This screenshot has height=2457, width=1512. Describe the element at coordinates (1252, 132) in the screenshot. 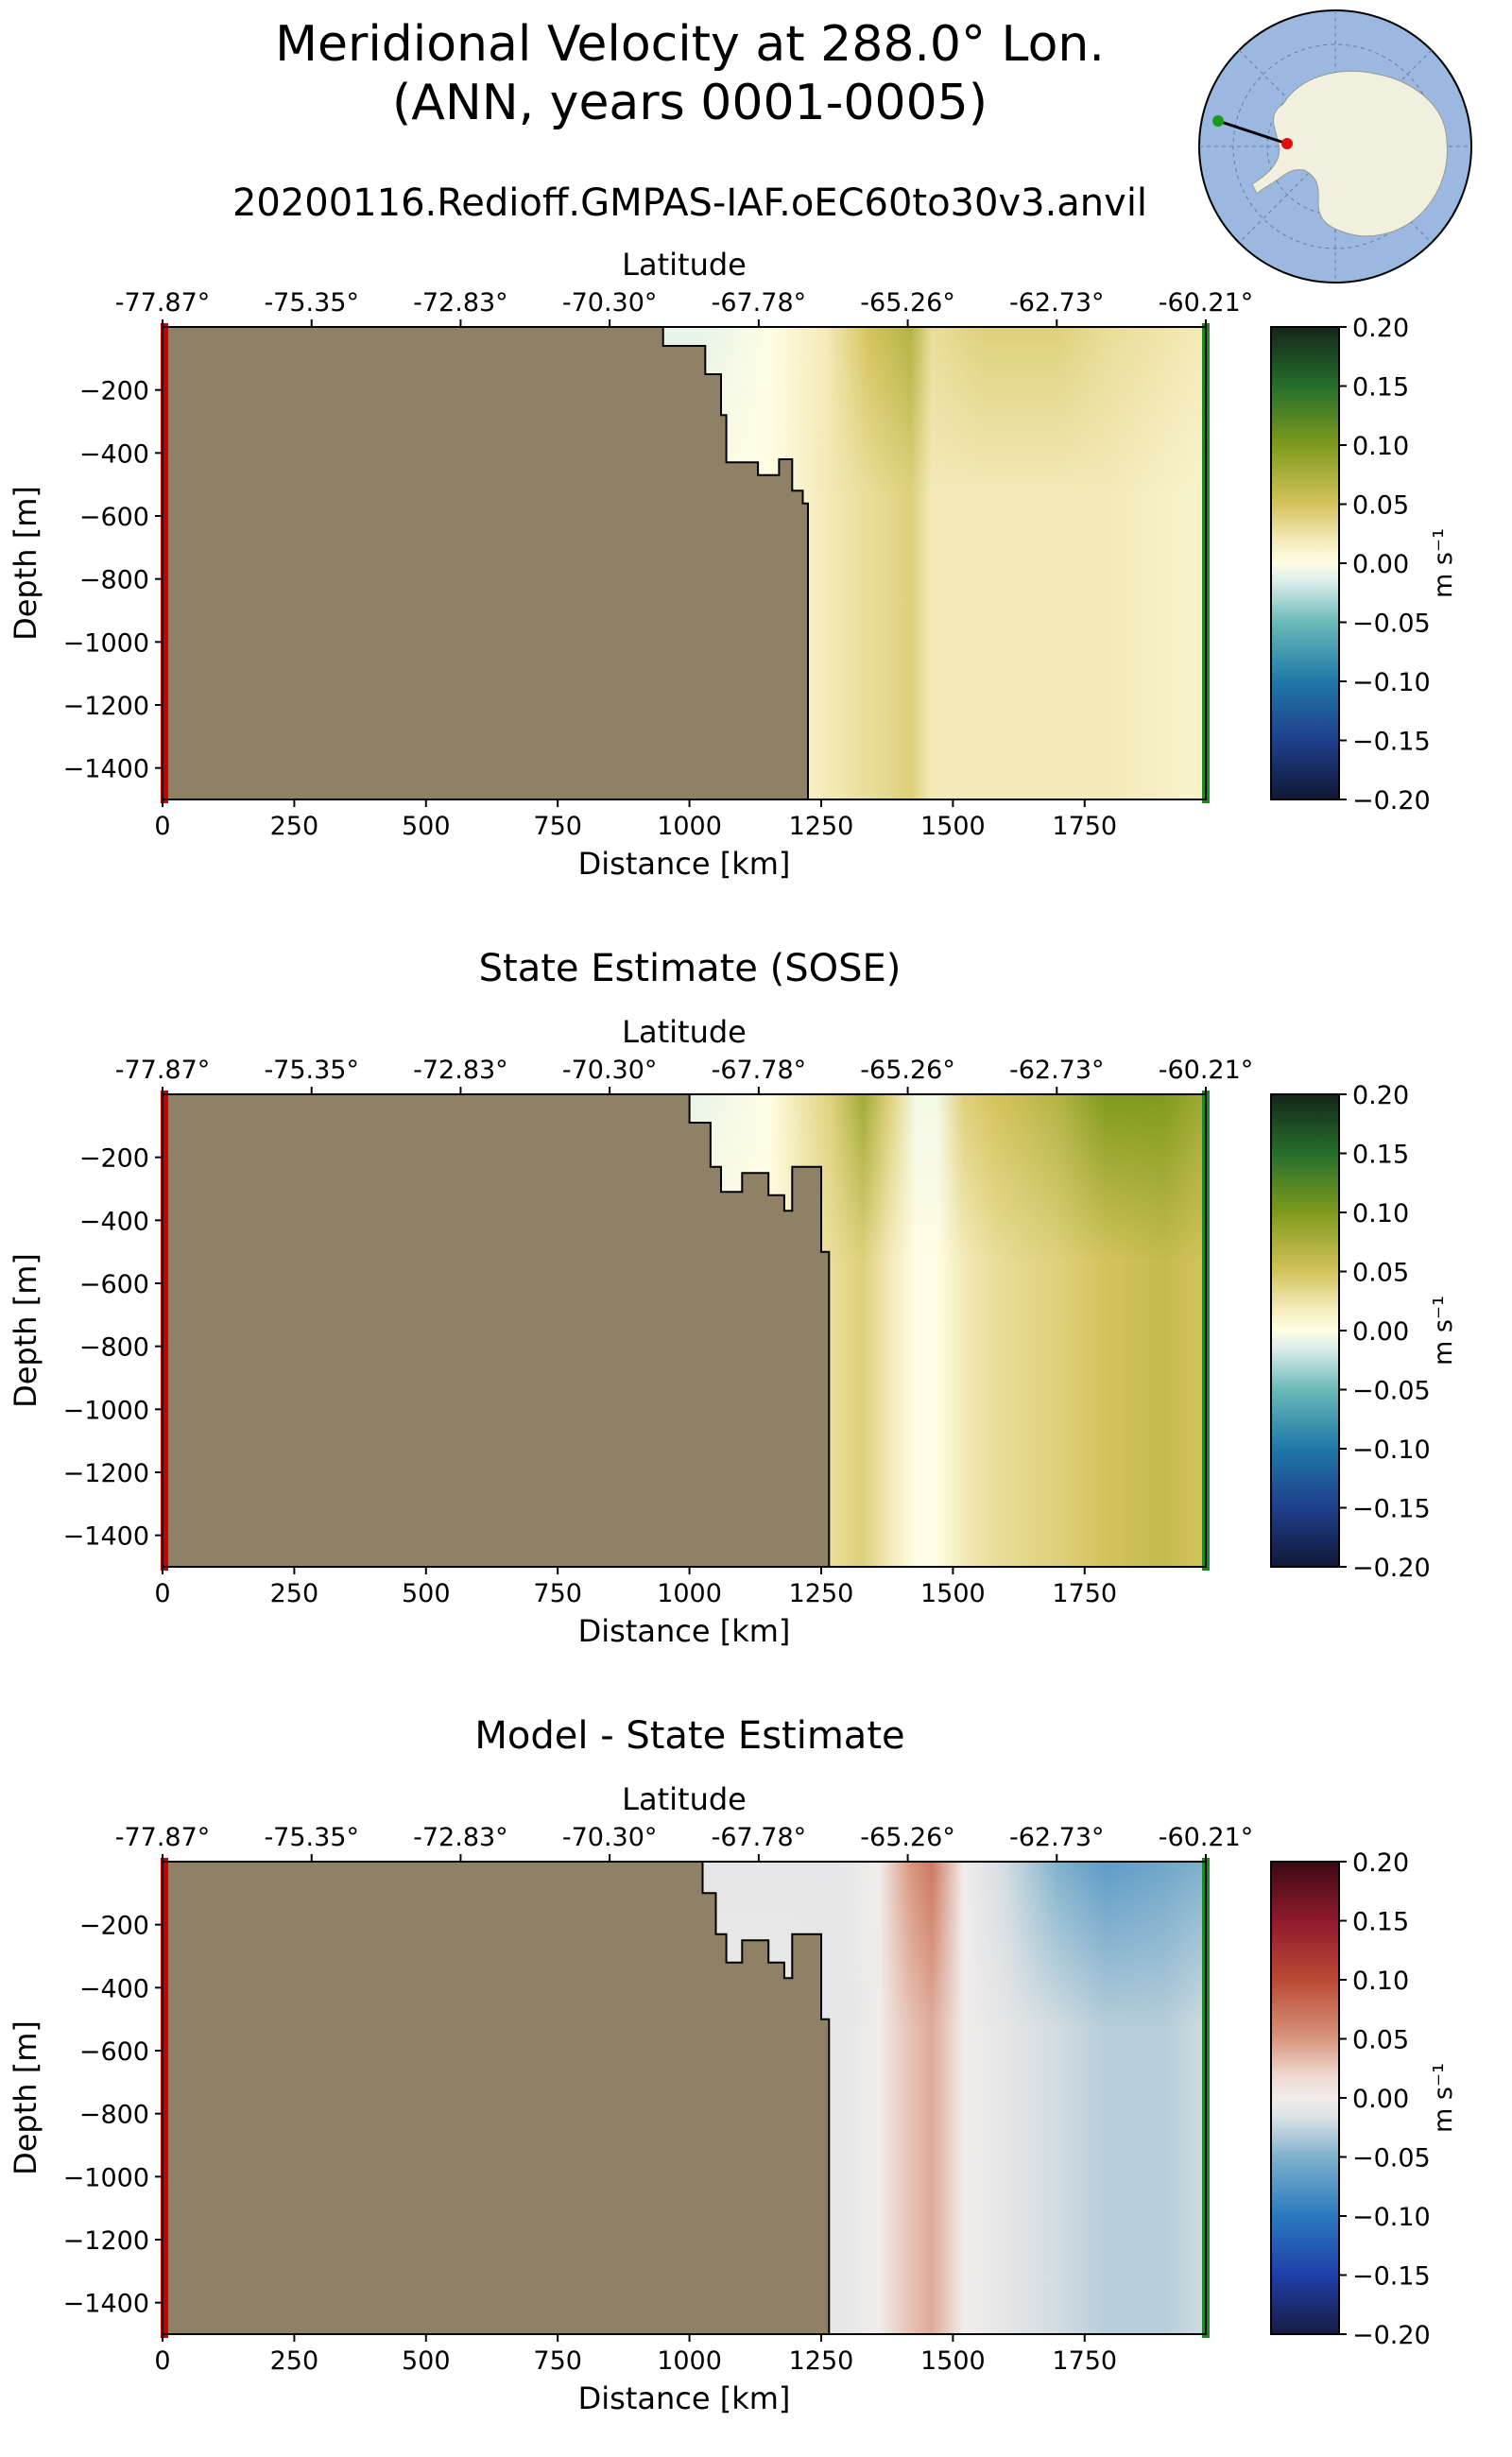

I see `transect-line` at that location.